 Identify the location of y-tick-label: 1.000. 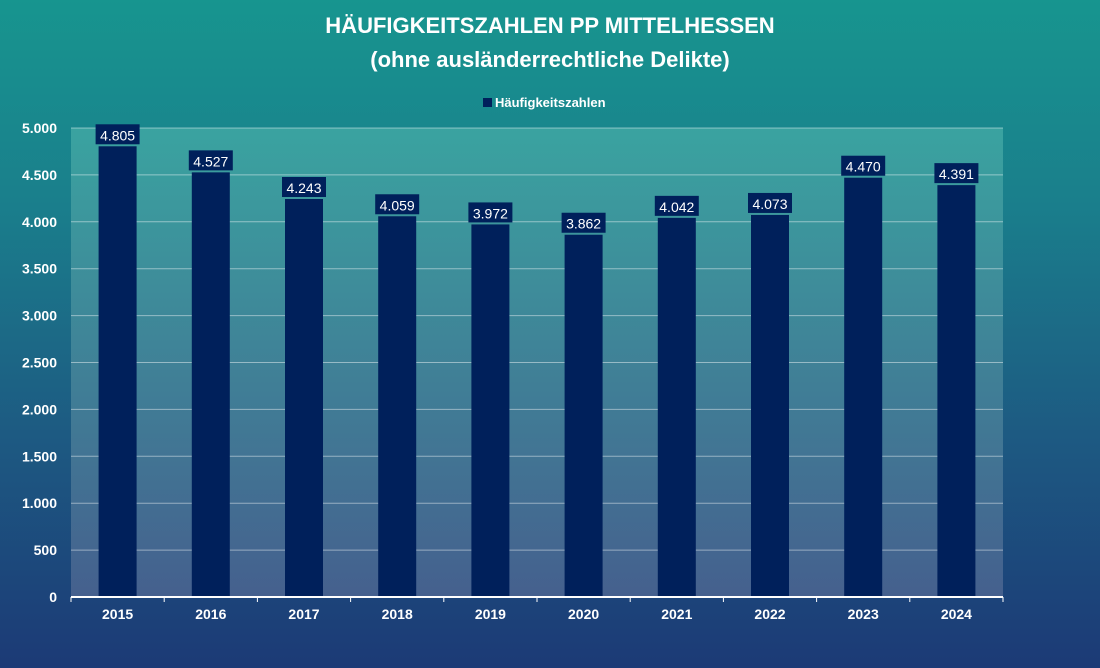
(39, 503).